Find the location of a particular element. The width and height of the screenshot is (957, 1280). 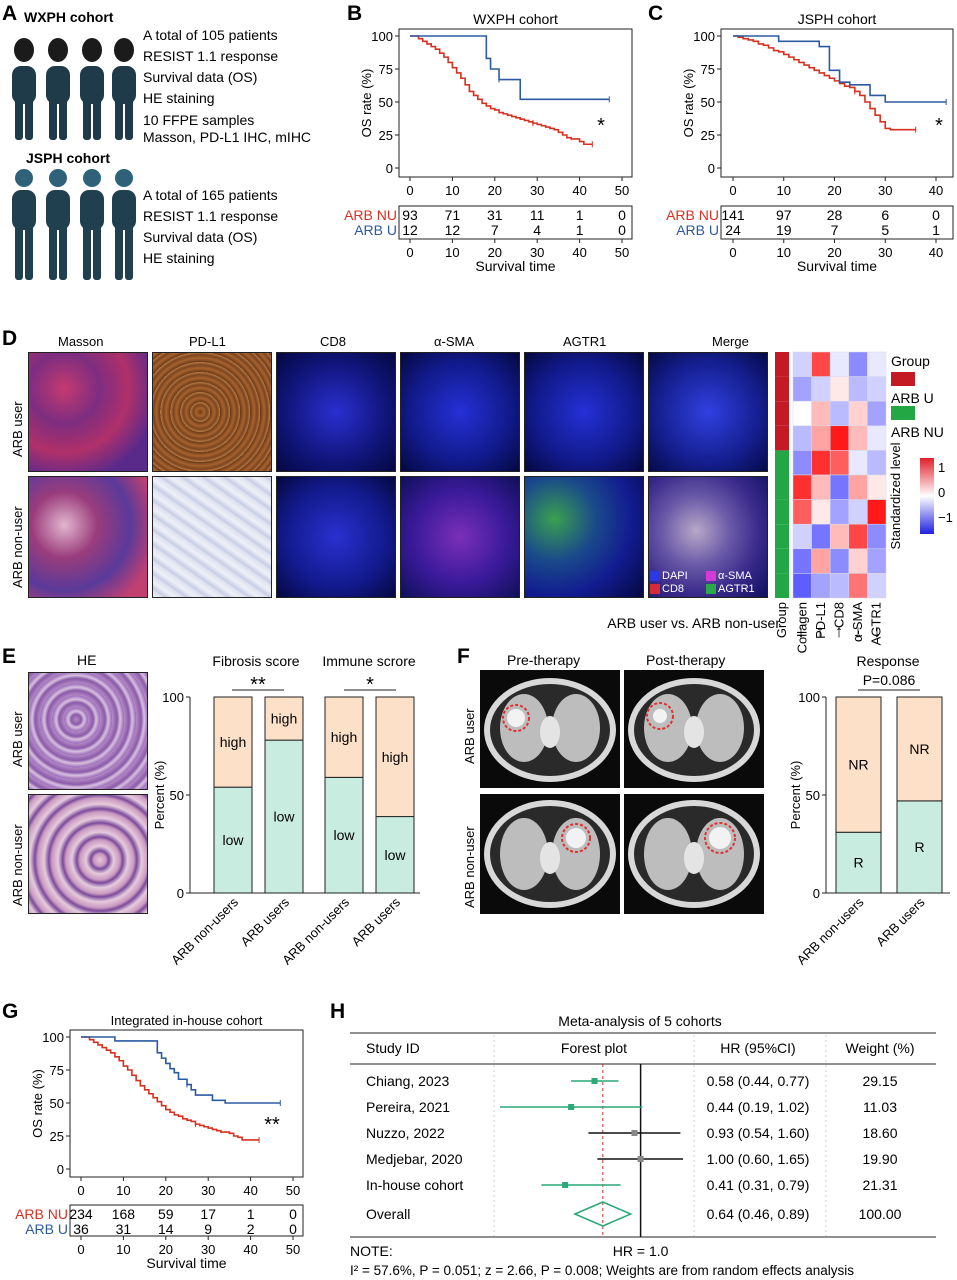

km-ytick-label: 100 is located at coordinates (382, 36).